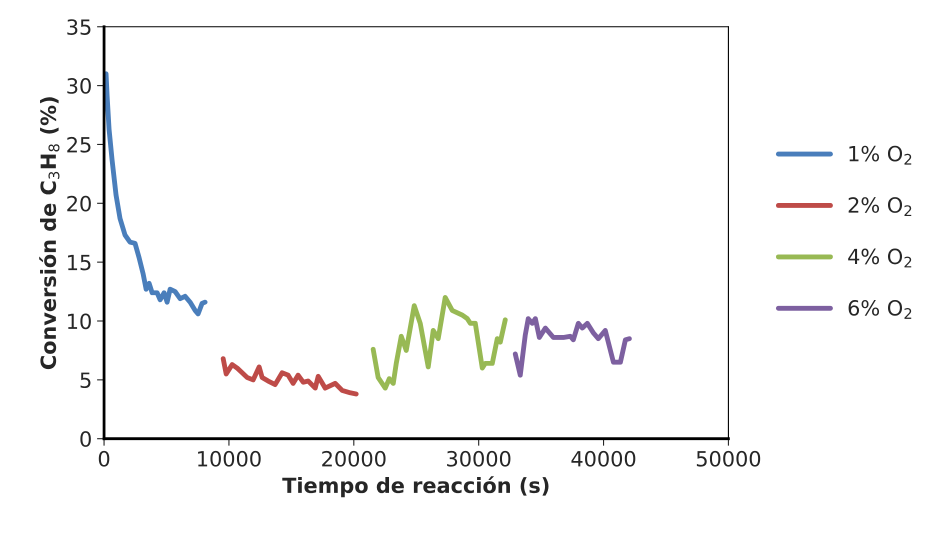 This screenshot has height=535, width=946. What do you see at coordinates (79, 86) in the screenshot?
I see `y-tick-label: 30` at bounding box center [79, 86].